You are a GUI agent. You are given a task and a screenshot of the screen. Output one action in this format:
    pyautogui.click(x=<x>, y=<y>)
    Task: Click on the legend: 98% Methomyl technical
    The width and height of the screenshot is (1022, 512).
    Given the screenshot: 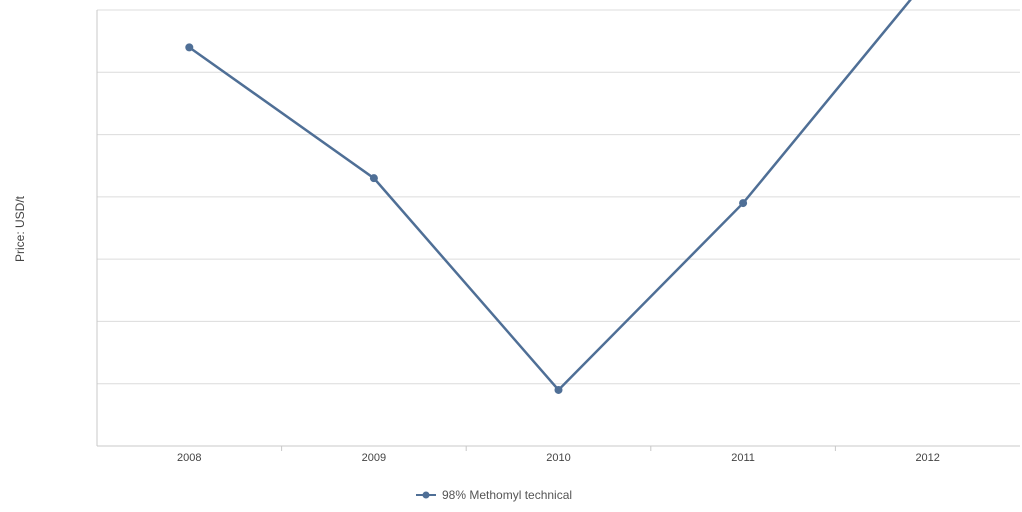 What is the action you would take?
    pyautogui.click(x=494, y=495)
    